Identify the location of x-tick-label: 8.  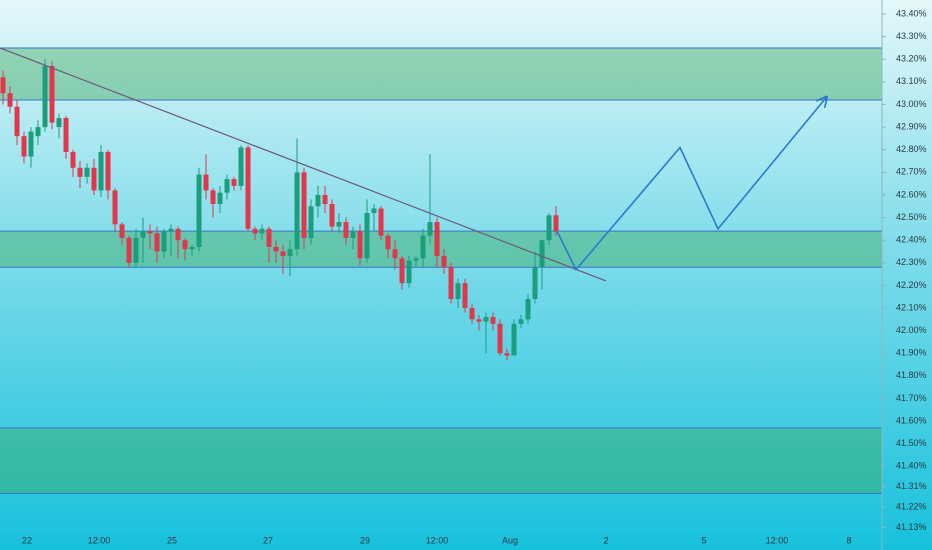
(849, 540).